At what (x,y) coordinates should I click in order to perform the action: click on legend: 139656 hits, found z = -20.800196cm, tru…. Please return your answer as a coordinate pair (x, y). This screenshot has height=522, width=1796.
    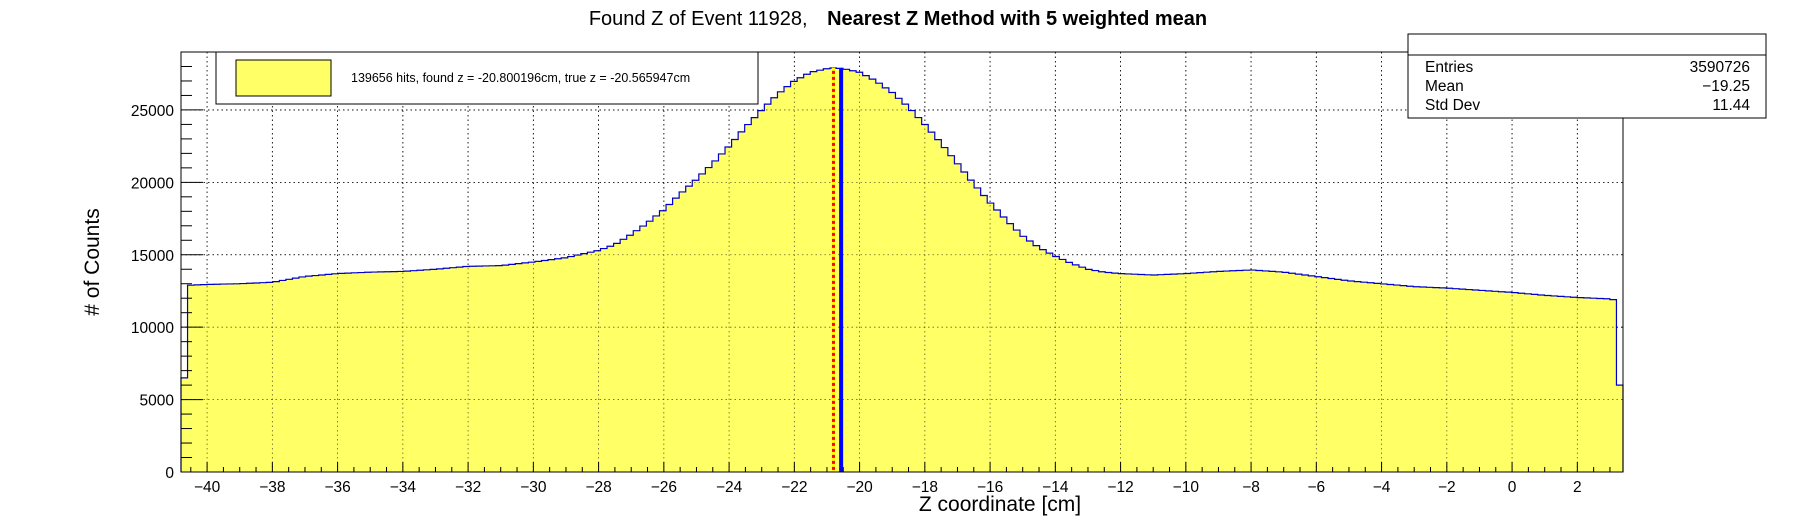
    Looking at the image, I should click on (487, 78).